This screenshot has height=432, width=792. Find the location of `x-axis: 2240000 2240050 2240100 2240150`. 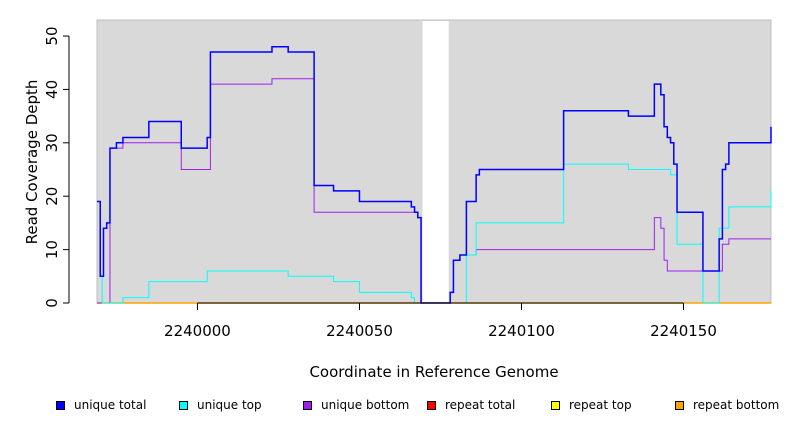

x-axis: 2240000 2240050 2240100 2240150 is located at coordinates (440, 321).